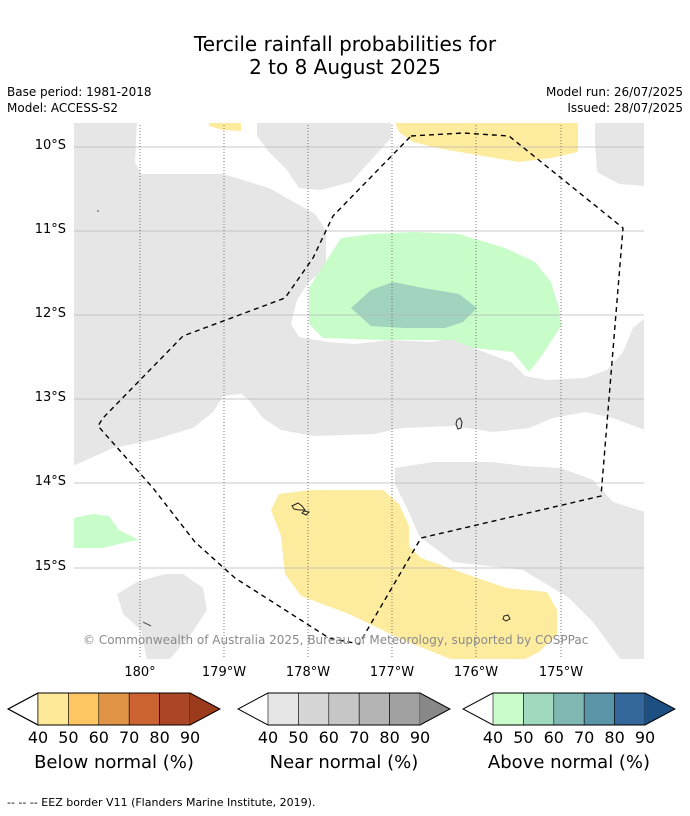  Describe the element at coordinates (344, 762) in the screenshot. I see `cb-near-title: Near normal (%)` at that location.